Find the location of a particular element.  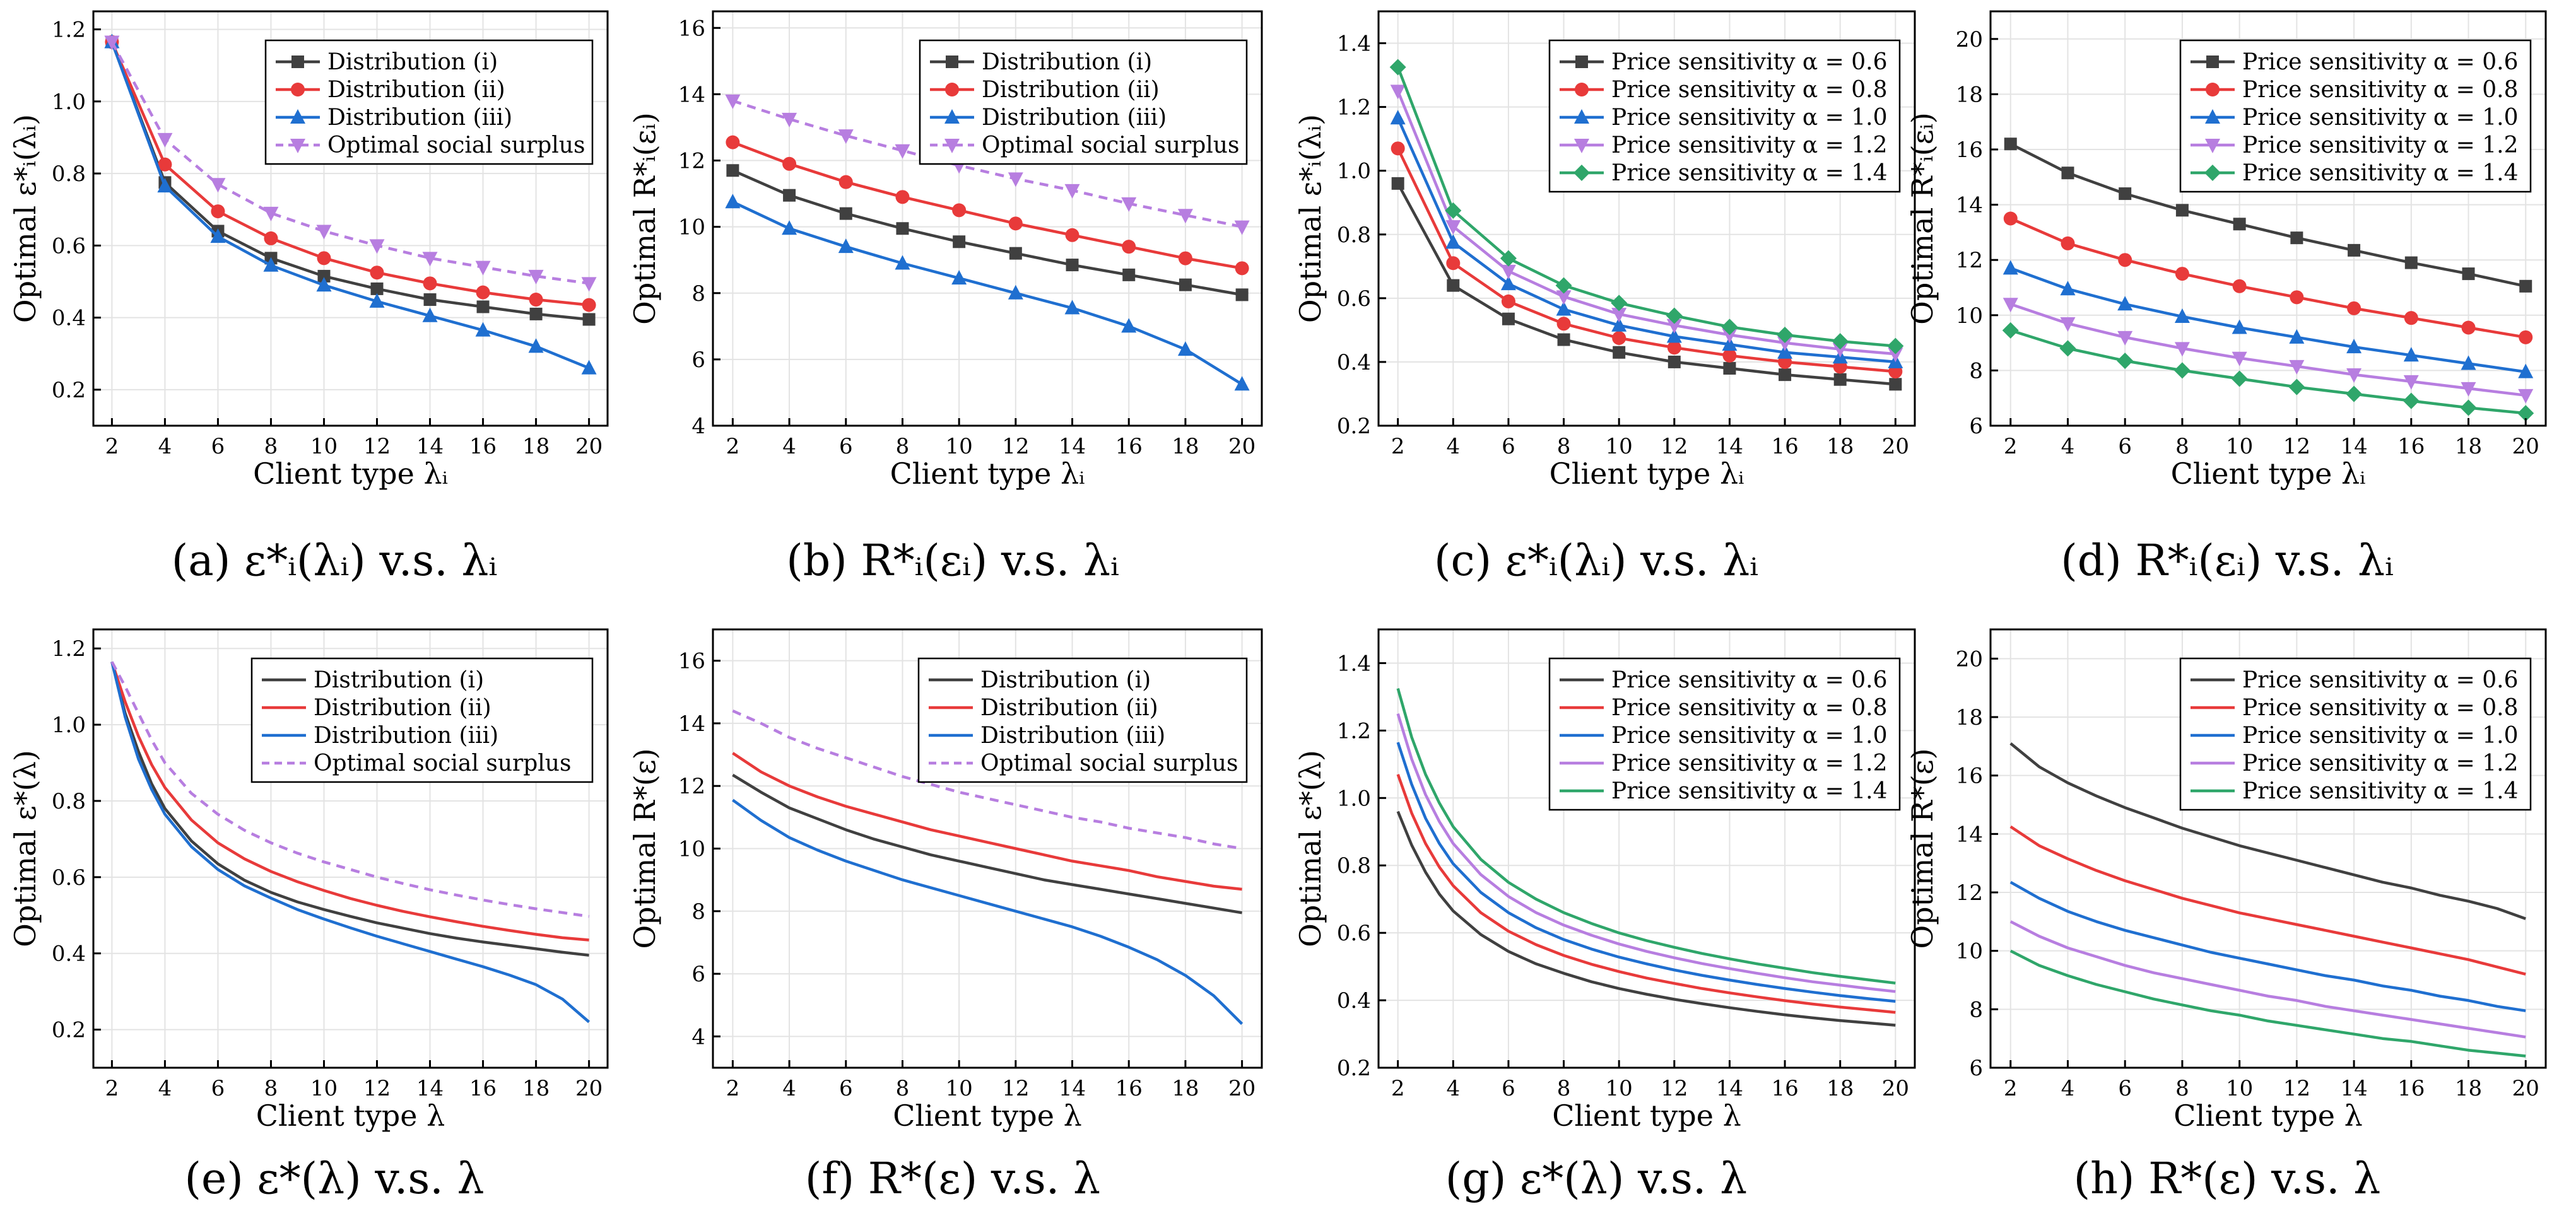

y-axis-label: Optimal R*(ε) is located at coordinates (645, 848).